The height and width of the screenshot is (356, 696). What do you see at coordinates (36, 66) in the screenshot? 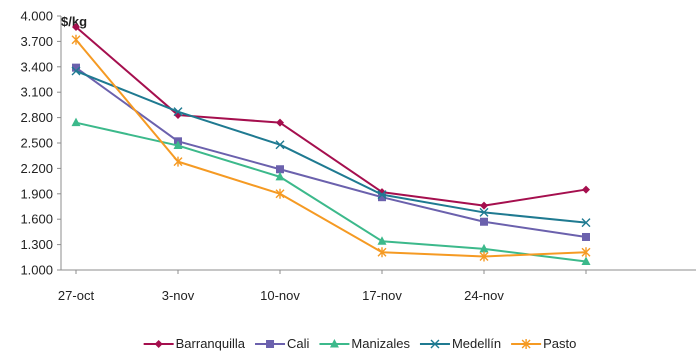
I see `y-tick-label: 3.400` at bounding box center [36, 66].